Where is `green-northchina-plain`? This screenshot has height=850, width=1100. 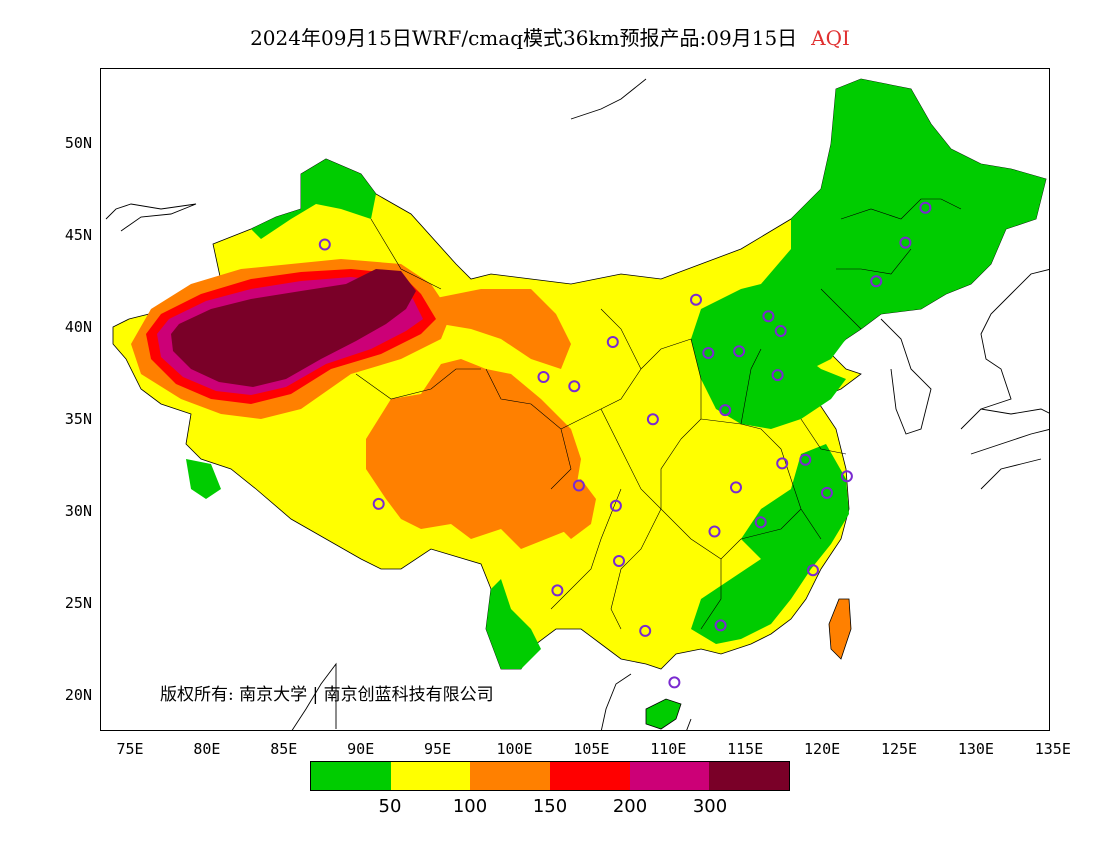
green-northchina-plain is located at coordinates (768, 369).